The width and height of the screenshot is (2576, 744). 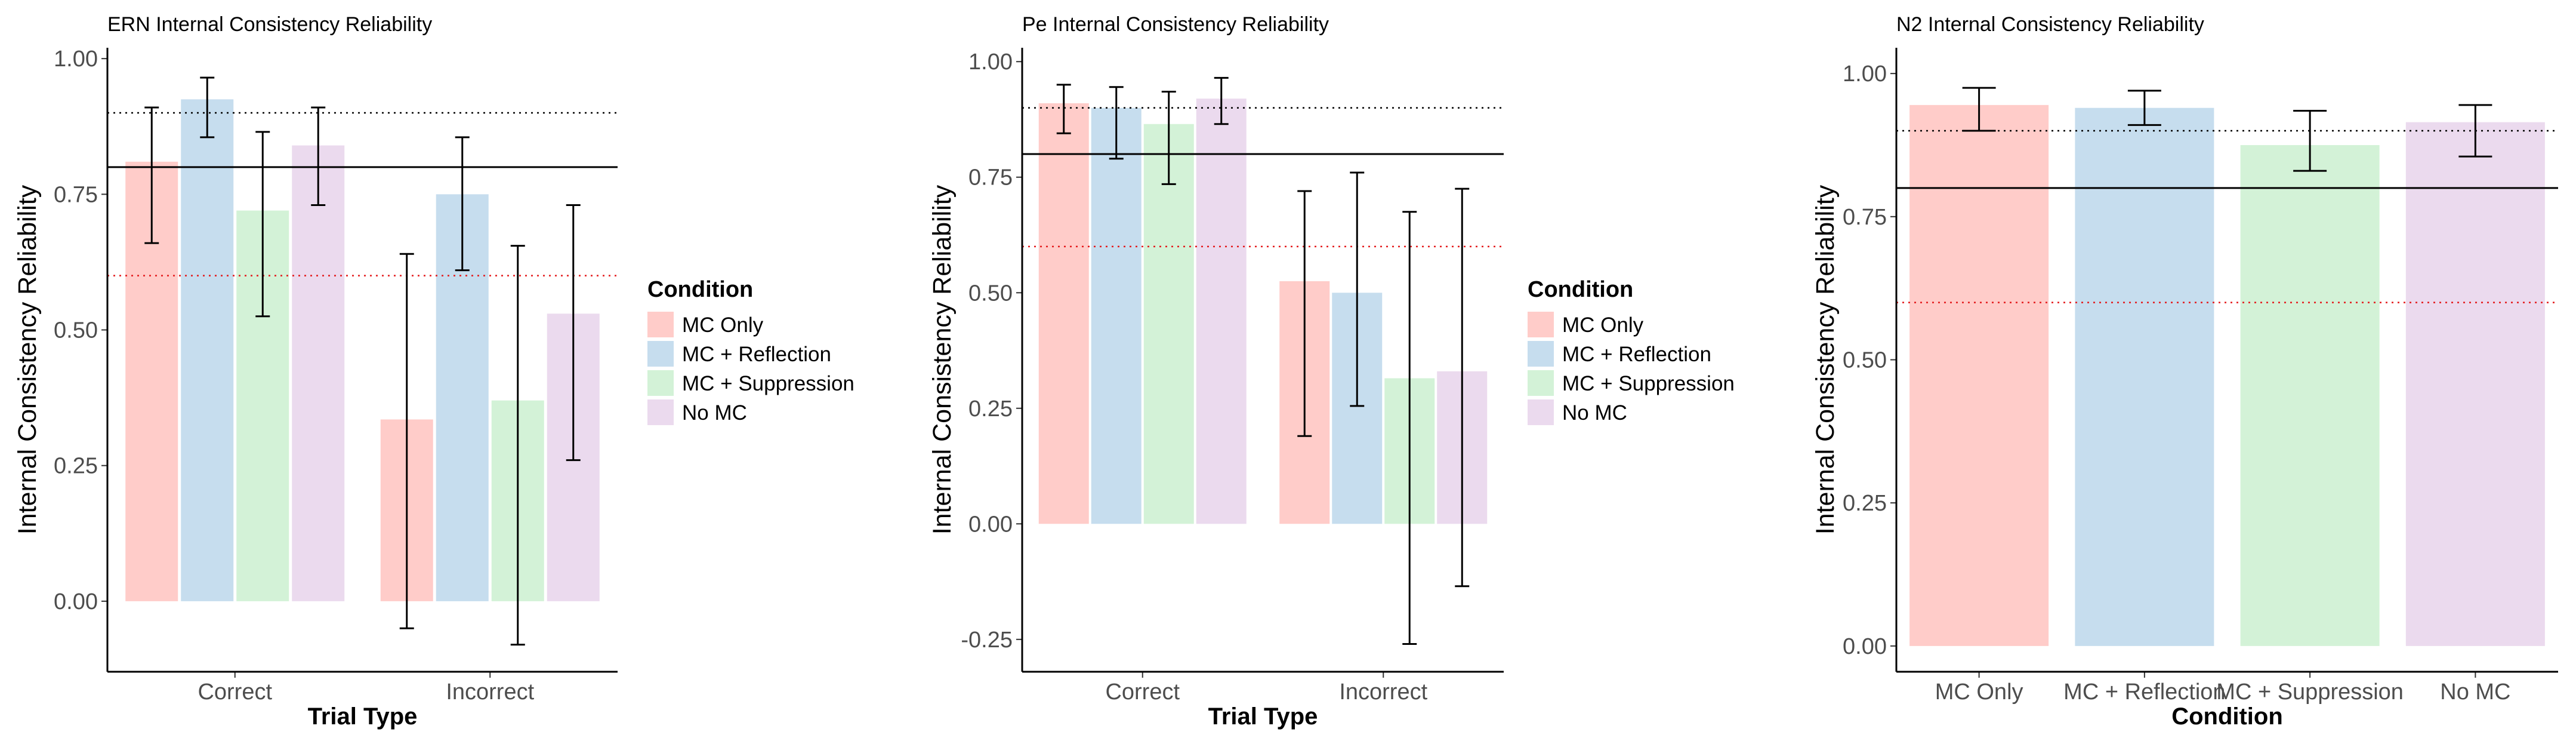 I want to click on x-axis-label: Condition, so click(x=2227, y=716).